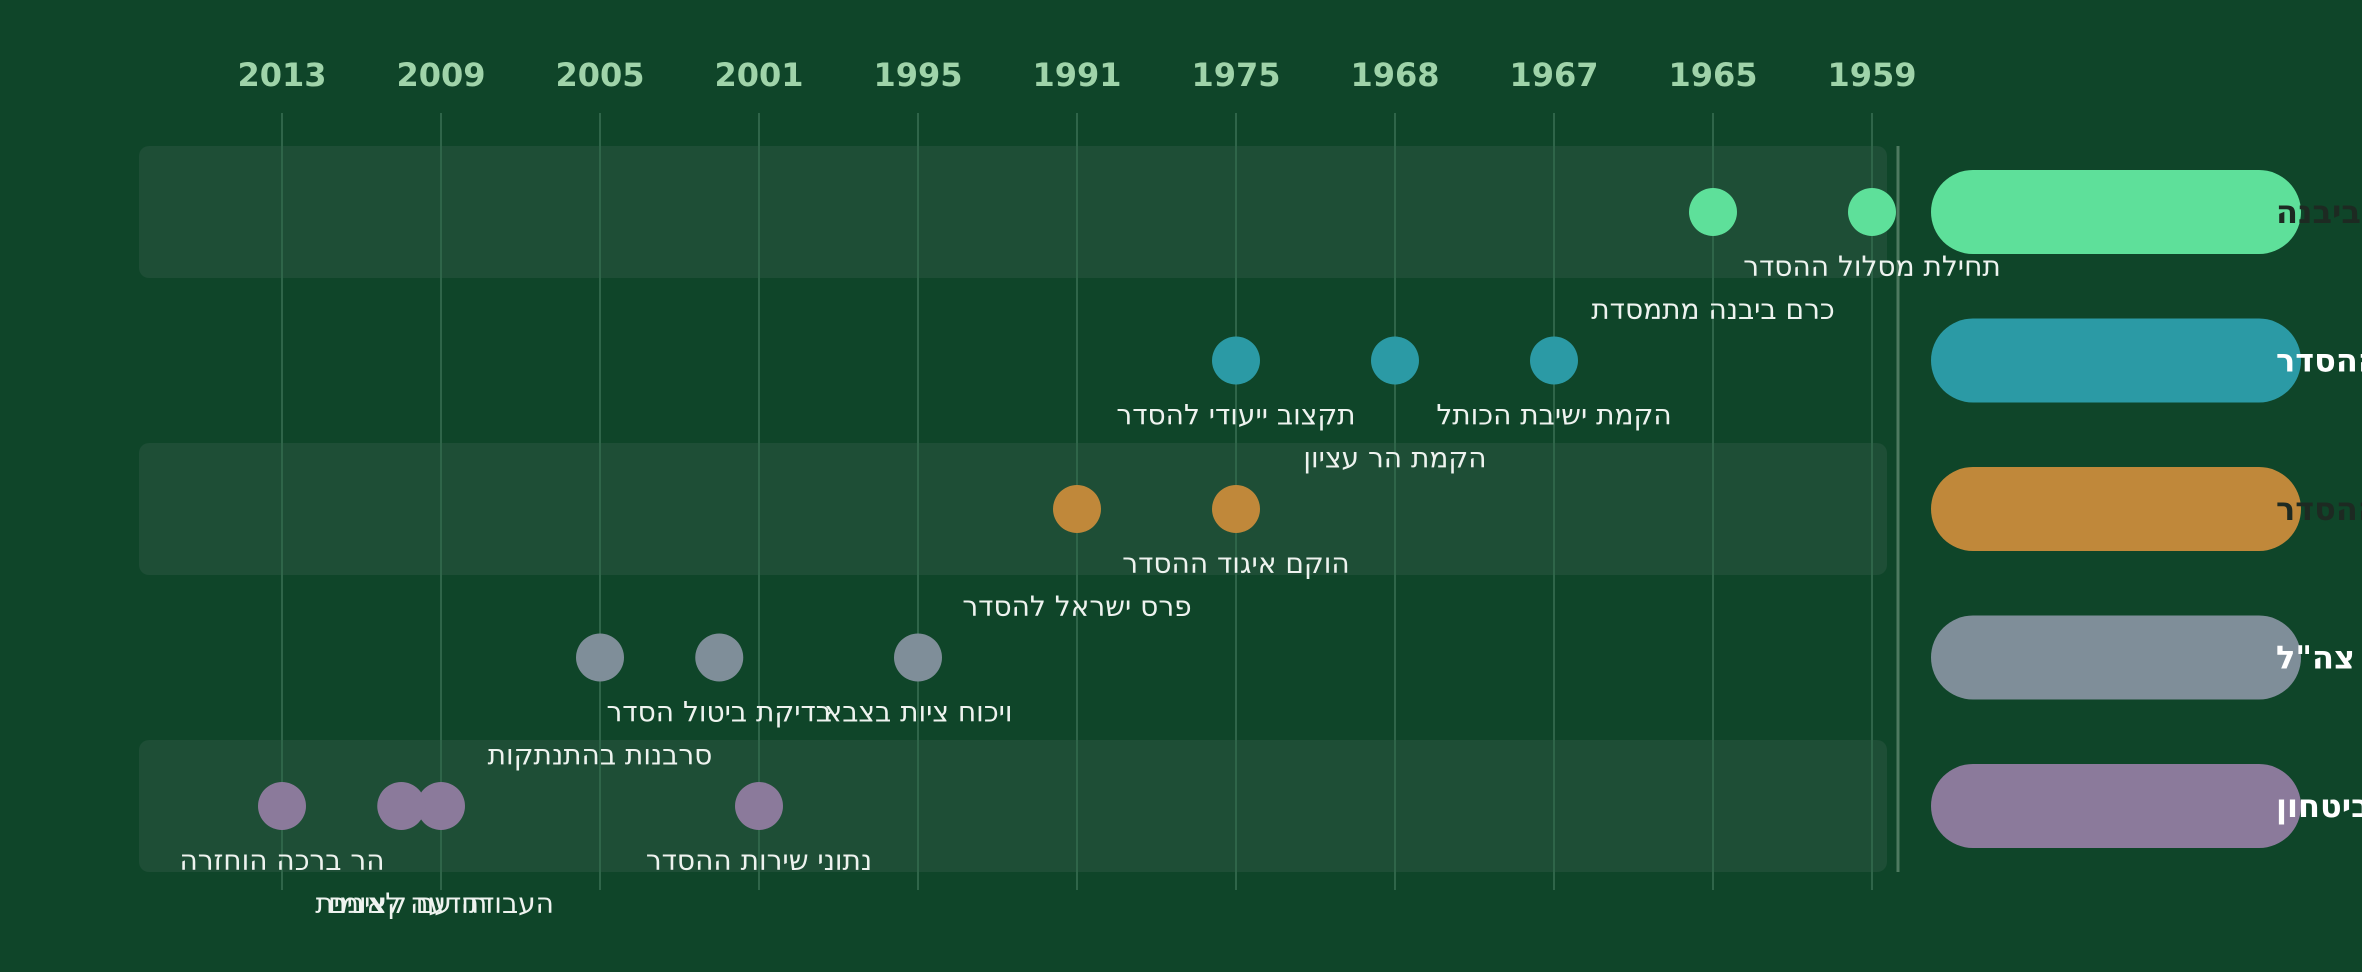  What do you see at coordinates (1712, 75) in the screenshot?
I see `year-label: 1965` at bounding box center [1712, 75].